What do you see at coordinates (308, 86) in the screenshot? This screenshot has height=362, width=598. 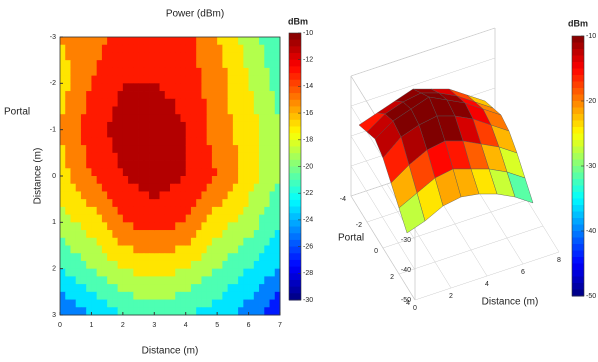 I see `colorbar-tick-label: -14` at bounding box center [308, 86].